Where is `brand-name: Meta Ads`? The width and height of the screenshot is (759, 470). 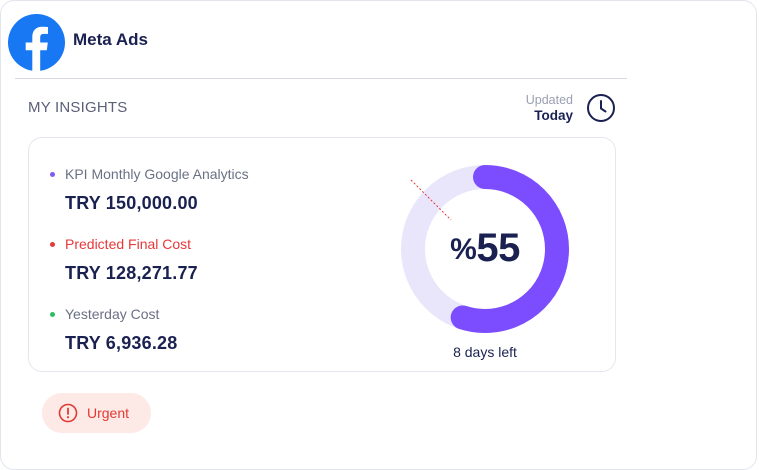 brand-name: Meta Ads is located at coordinates (110, 39).